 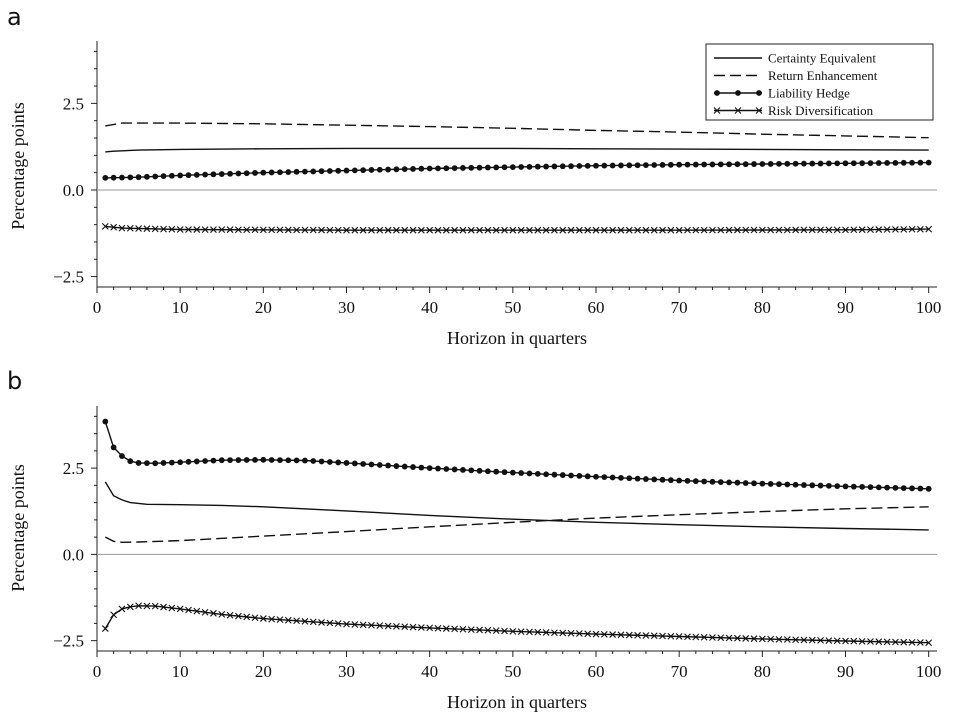 What do you see at coordinates (18, 527) in the screenshot?
I see `y-axis-title: Percentage points` at bounding box center [18, 527].